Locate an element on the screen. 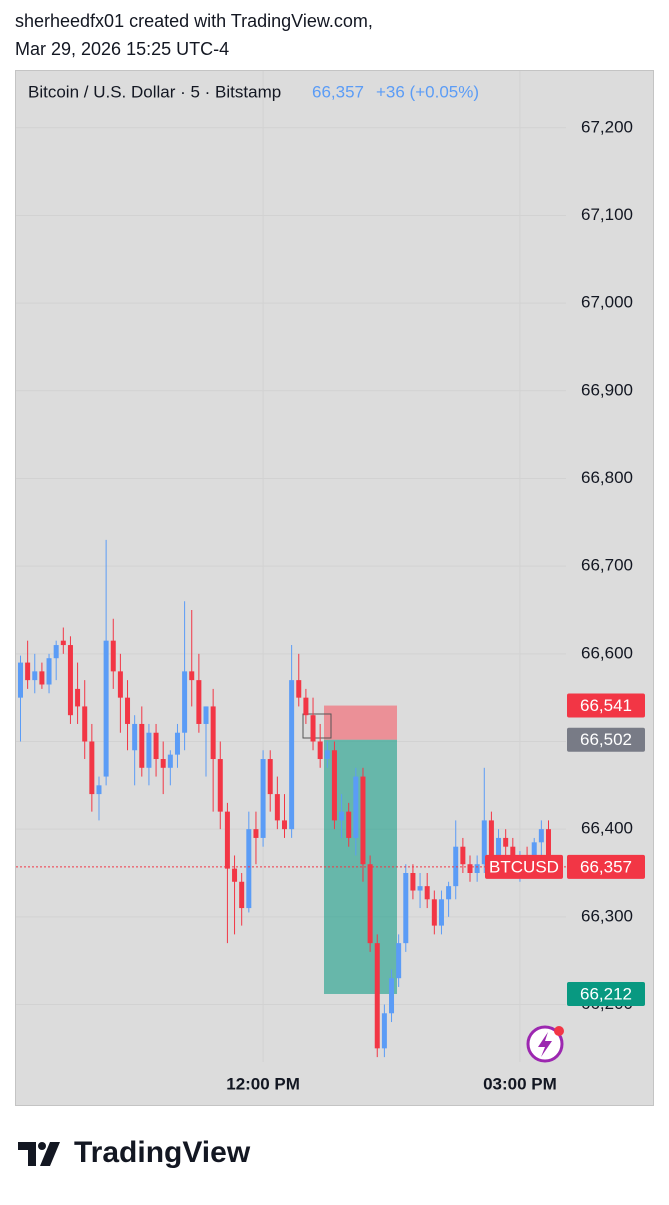 This screenshot has height=1205, width=669. stop-label: 66,541 is located at coordinates (606, 705).